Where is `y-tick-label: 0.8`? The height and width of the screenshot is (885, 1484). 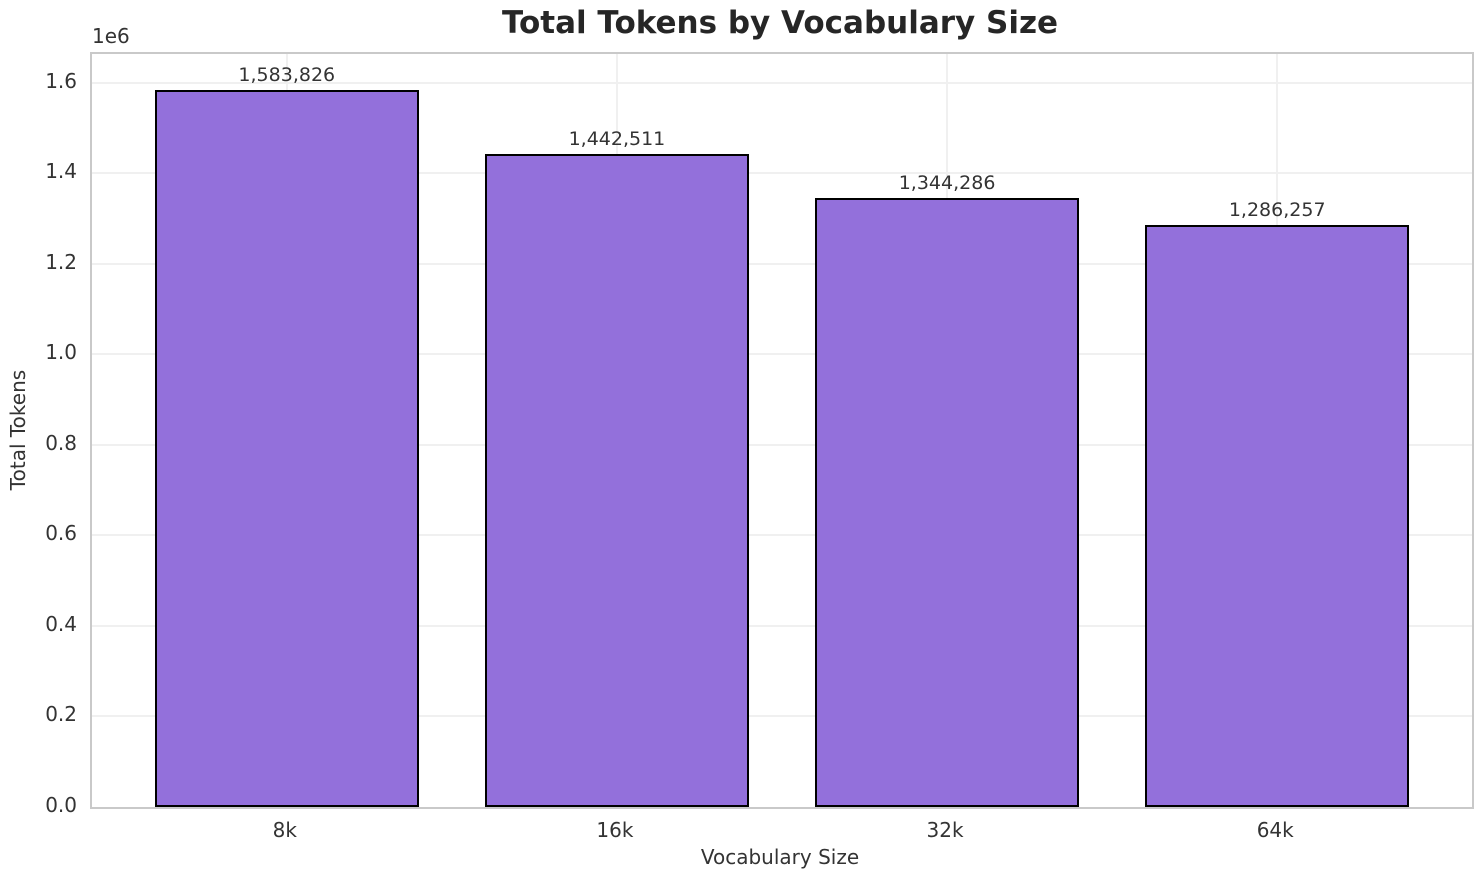 y-tick-label: 0.8 is located at coordinates (61, 442).